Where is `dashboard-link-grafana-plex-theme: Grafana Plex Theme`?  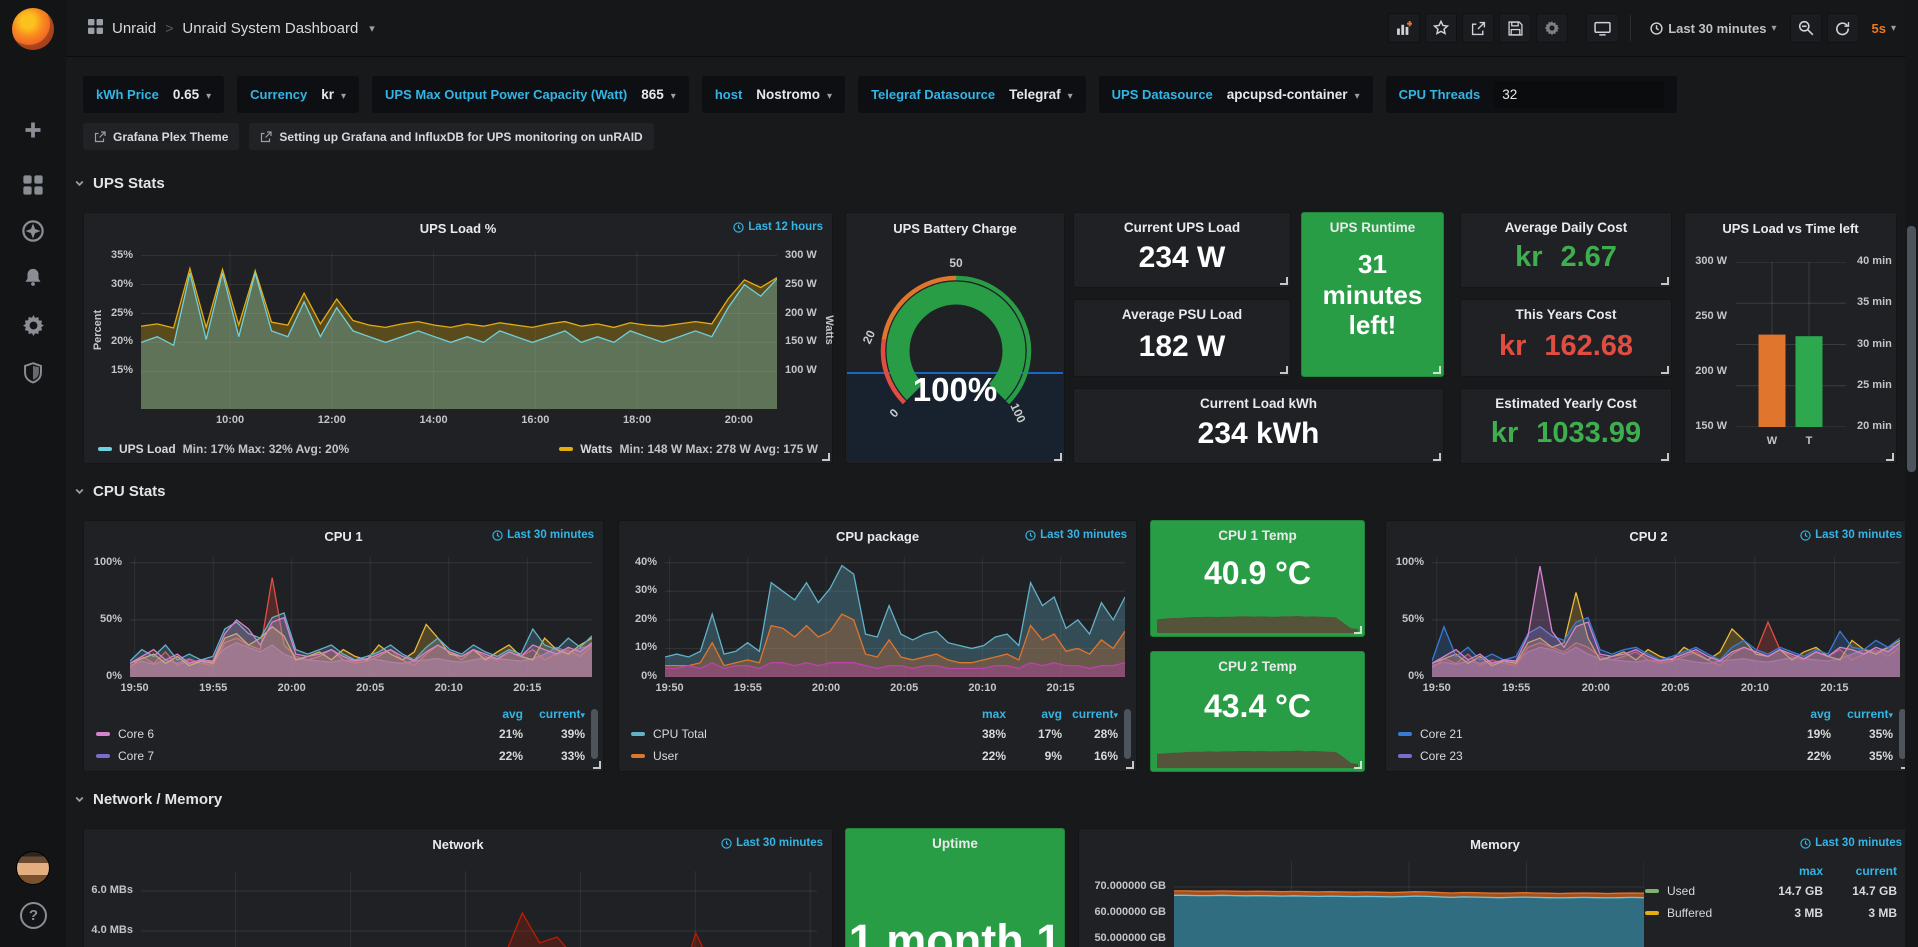 dashboard-link-grafana-plex-theme: Grafana Plex Theme is located at coordinates (161, 136).